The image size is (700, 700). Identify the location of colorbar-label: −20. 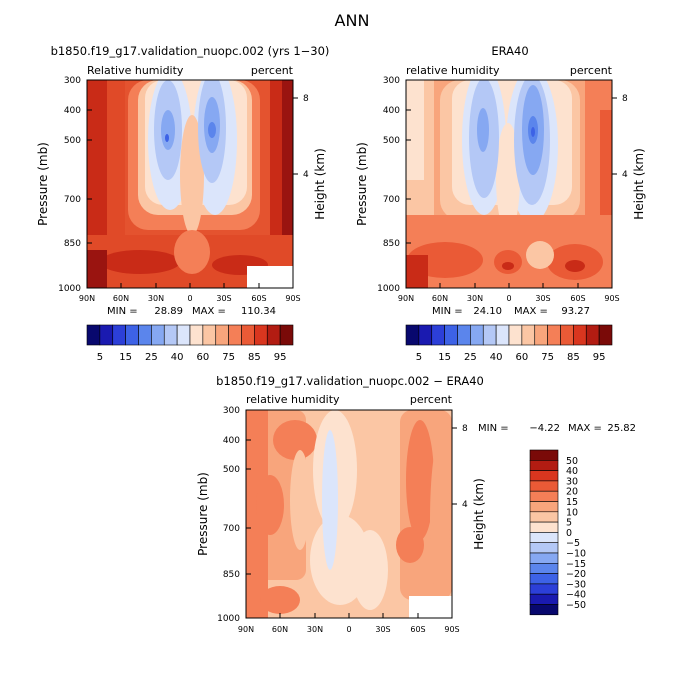
(576, 574).